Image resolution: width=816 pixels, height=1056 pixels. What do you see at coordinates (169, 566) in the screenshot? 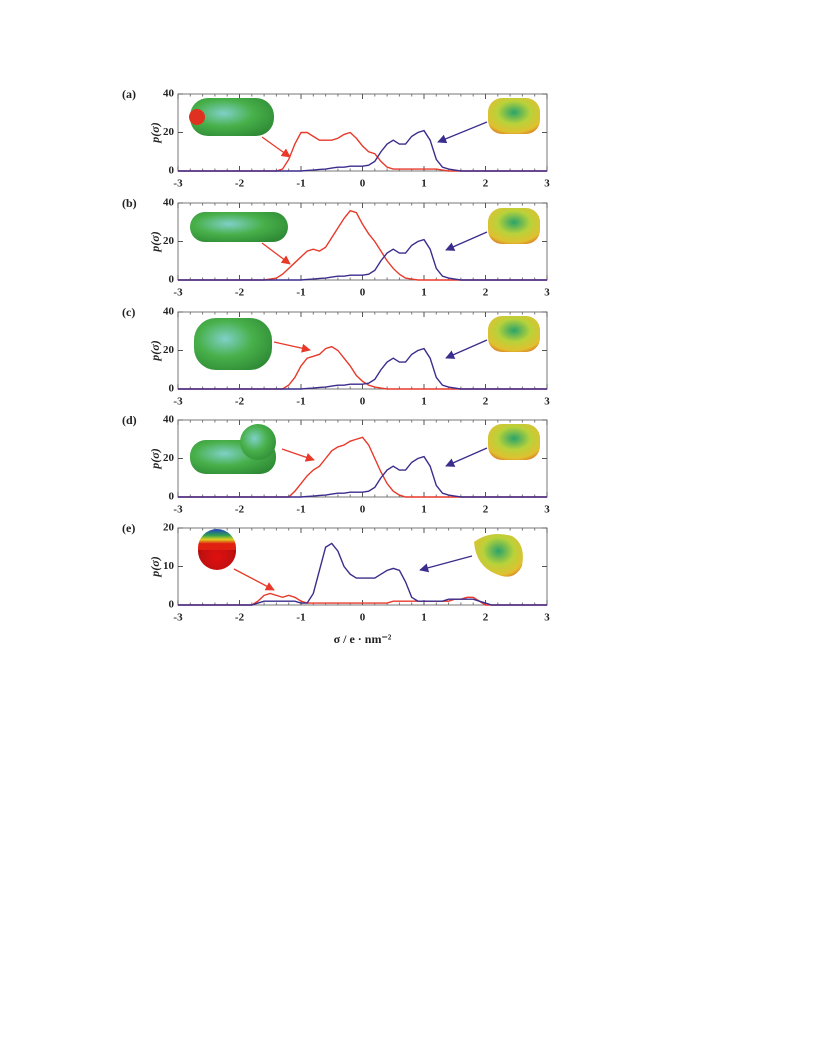
I see `y-tick-label: 10` at bounding box center [169, 566].